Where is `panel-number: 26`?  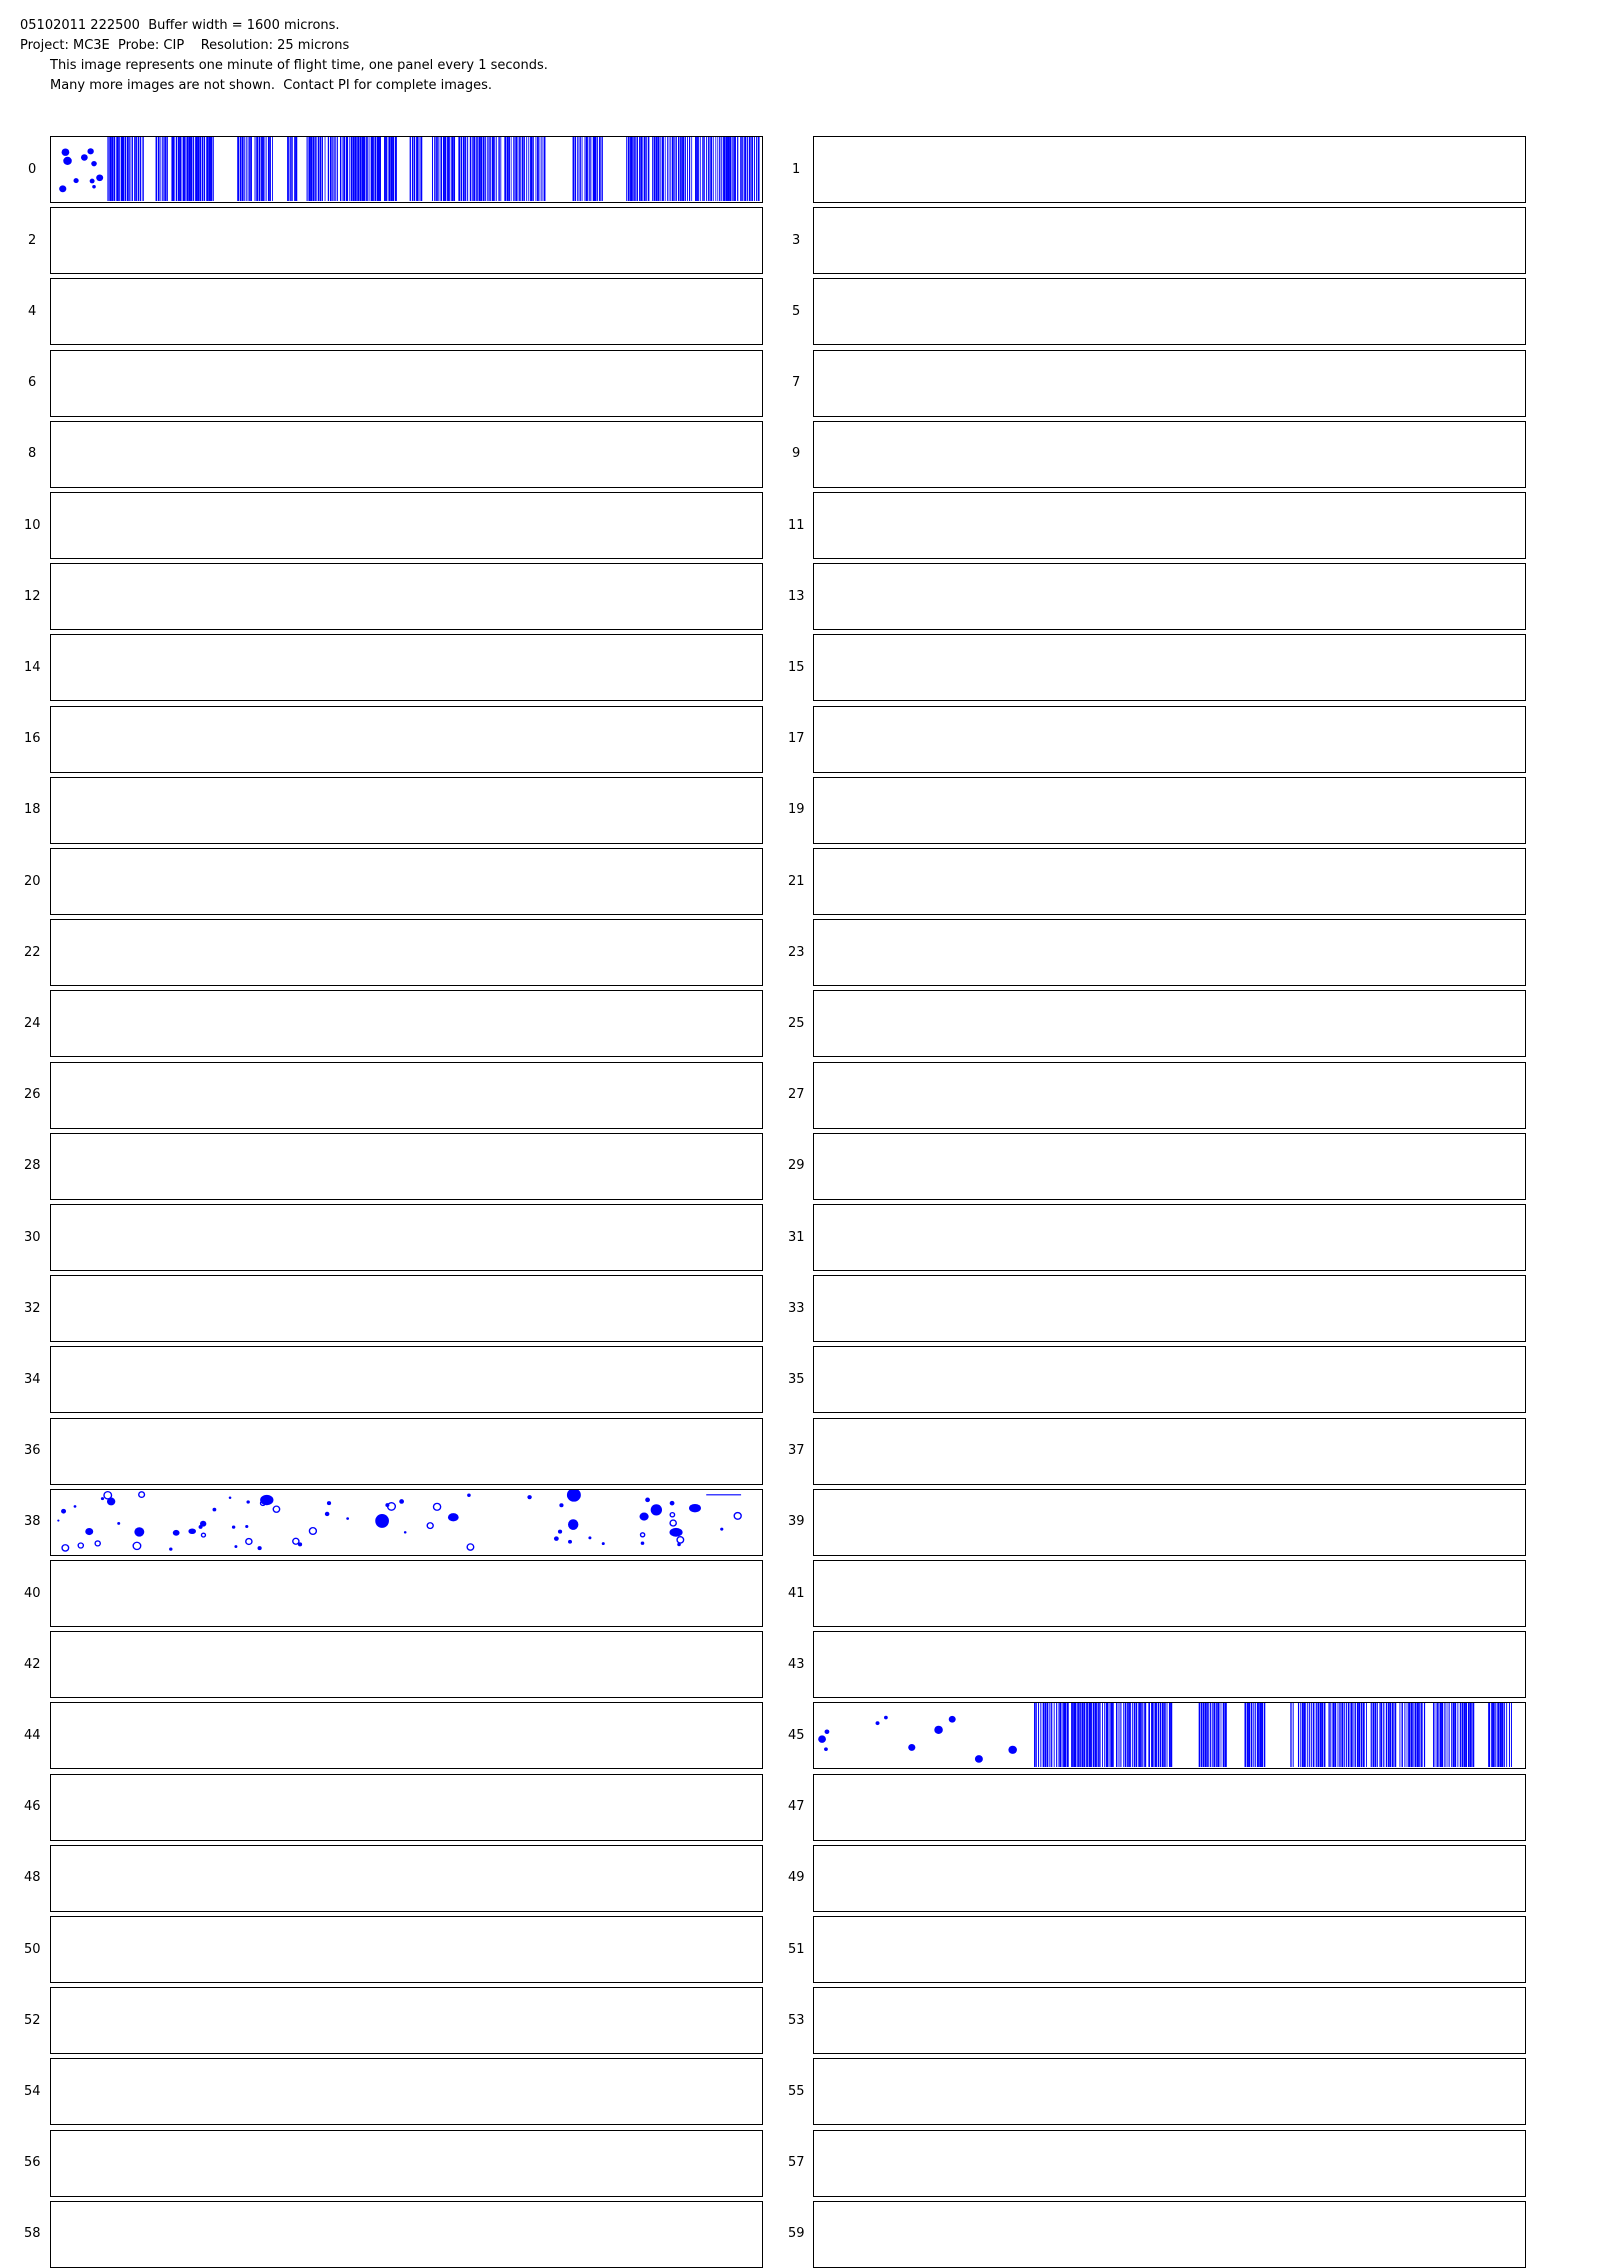 panel-number: 26 is located at coordinates (32, 1095).